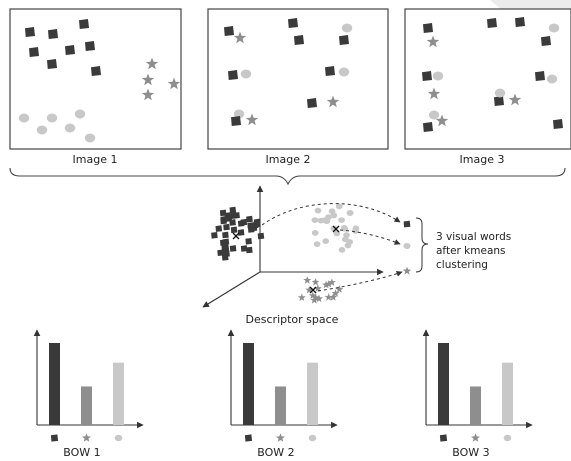 The width and height of the screenshot is (571, 461). Describe the element at coordinates (407, 246) in the screenshot. I see `visual-word-circle-icon` at that location.